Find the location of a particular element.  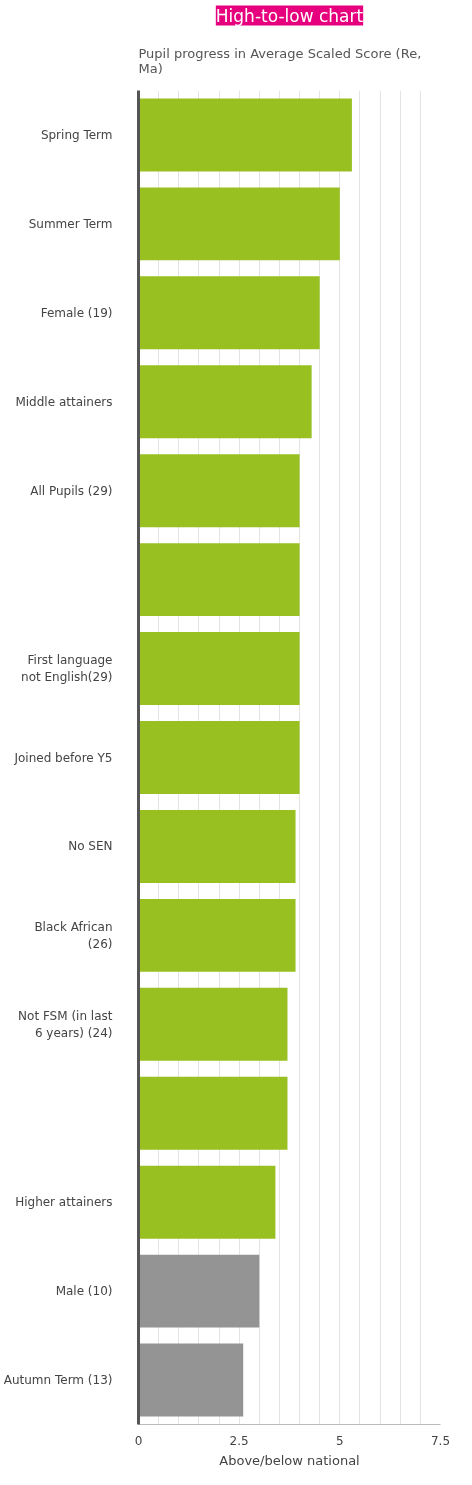

y-tick-label: Male (10) is located at coordinates (84, 1291).